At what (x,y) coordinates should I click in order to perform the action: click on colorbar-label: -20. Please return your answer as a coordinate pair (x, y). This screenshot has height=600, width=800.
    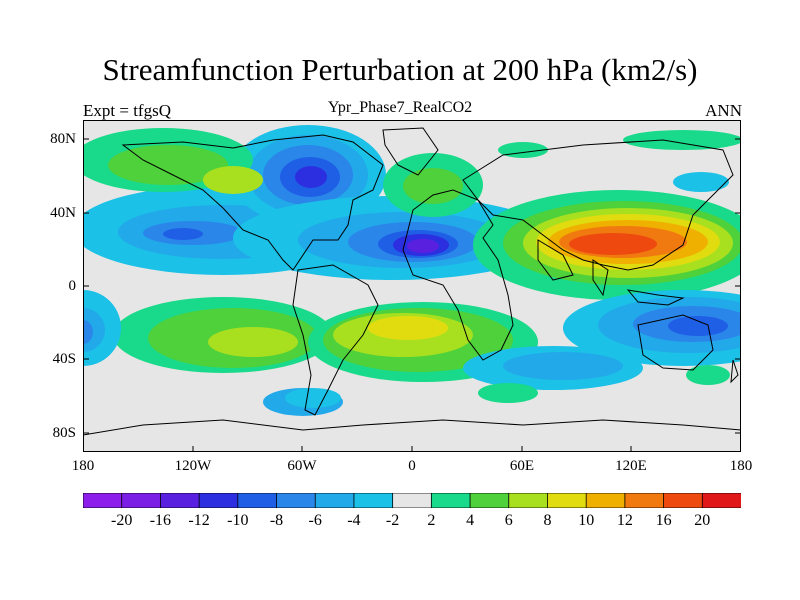
    Looking at the image, I should click on (122, 520).